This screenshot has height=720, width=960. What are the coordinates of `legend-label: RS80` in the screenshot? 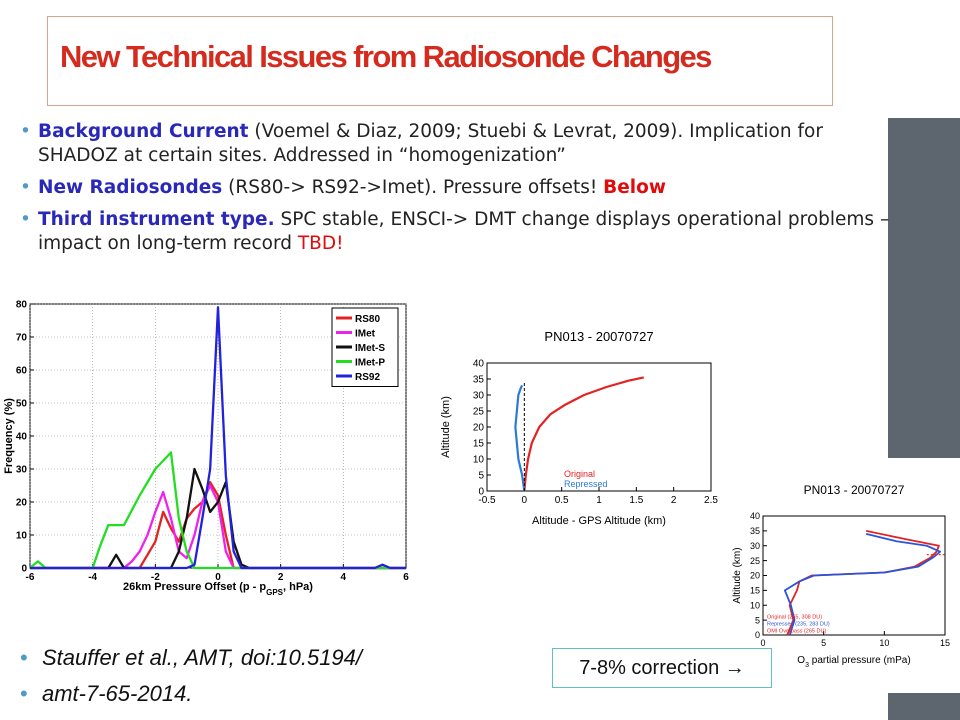 It's located at (367, 319).